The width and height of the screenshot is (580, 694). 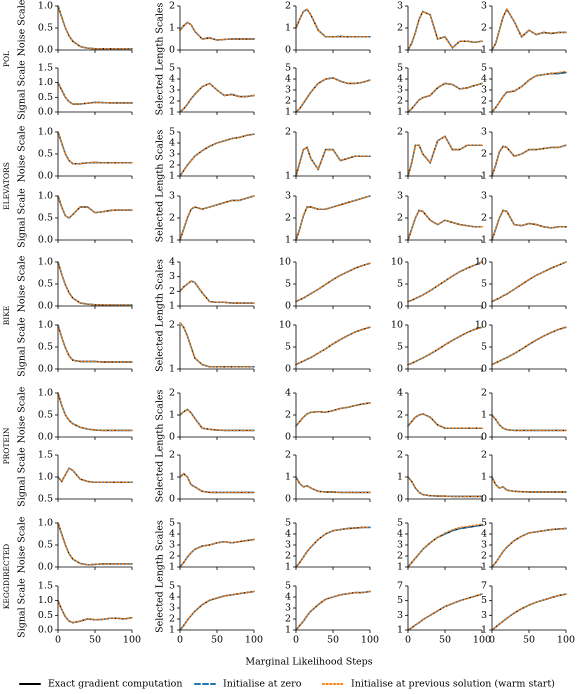 I want to click on x-axis-label: Marginal Likelihood Steps, so click(x=308, y=662).